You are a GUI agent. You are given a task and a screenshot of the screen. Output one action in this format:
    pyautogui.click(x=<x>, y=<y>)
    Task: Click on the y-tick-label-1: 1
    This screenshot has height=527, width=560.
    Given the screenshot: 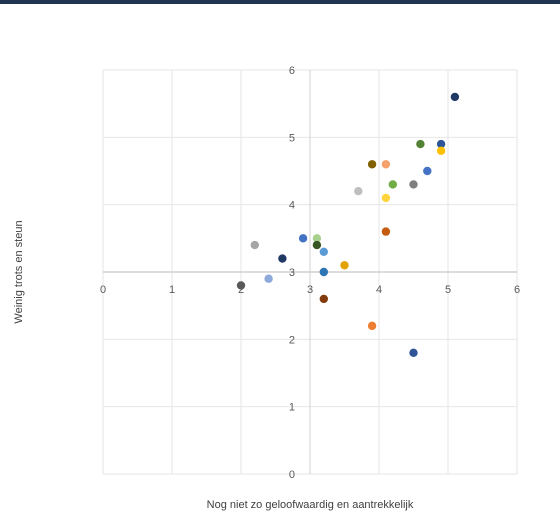 What is the action you would take?
    pyautogui.click(x=292, y=408)
    